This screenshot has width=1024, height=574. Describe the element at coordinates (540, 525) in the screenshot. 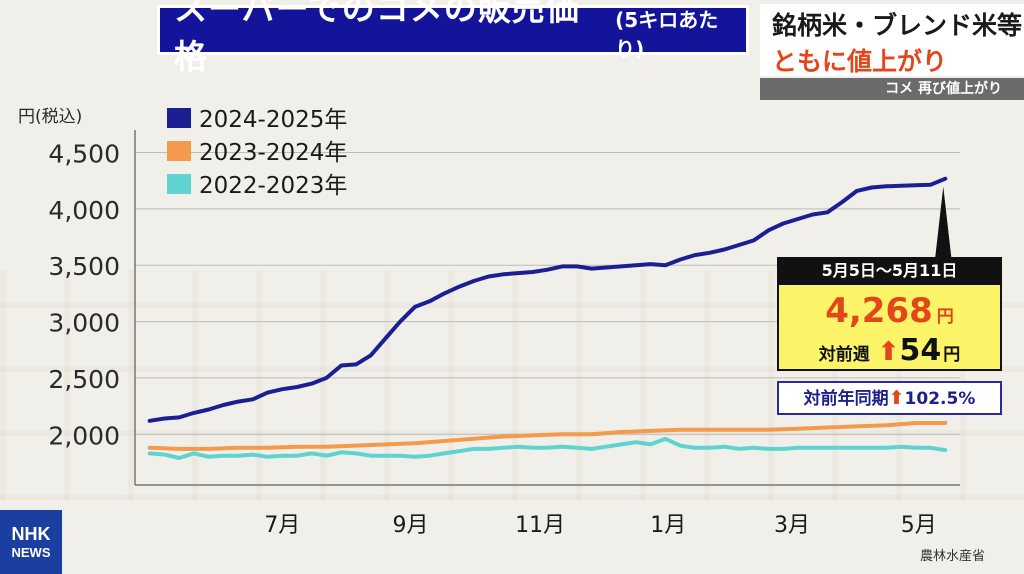

I see `x-tick-label: 11月` at that location.